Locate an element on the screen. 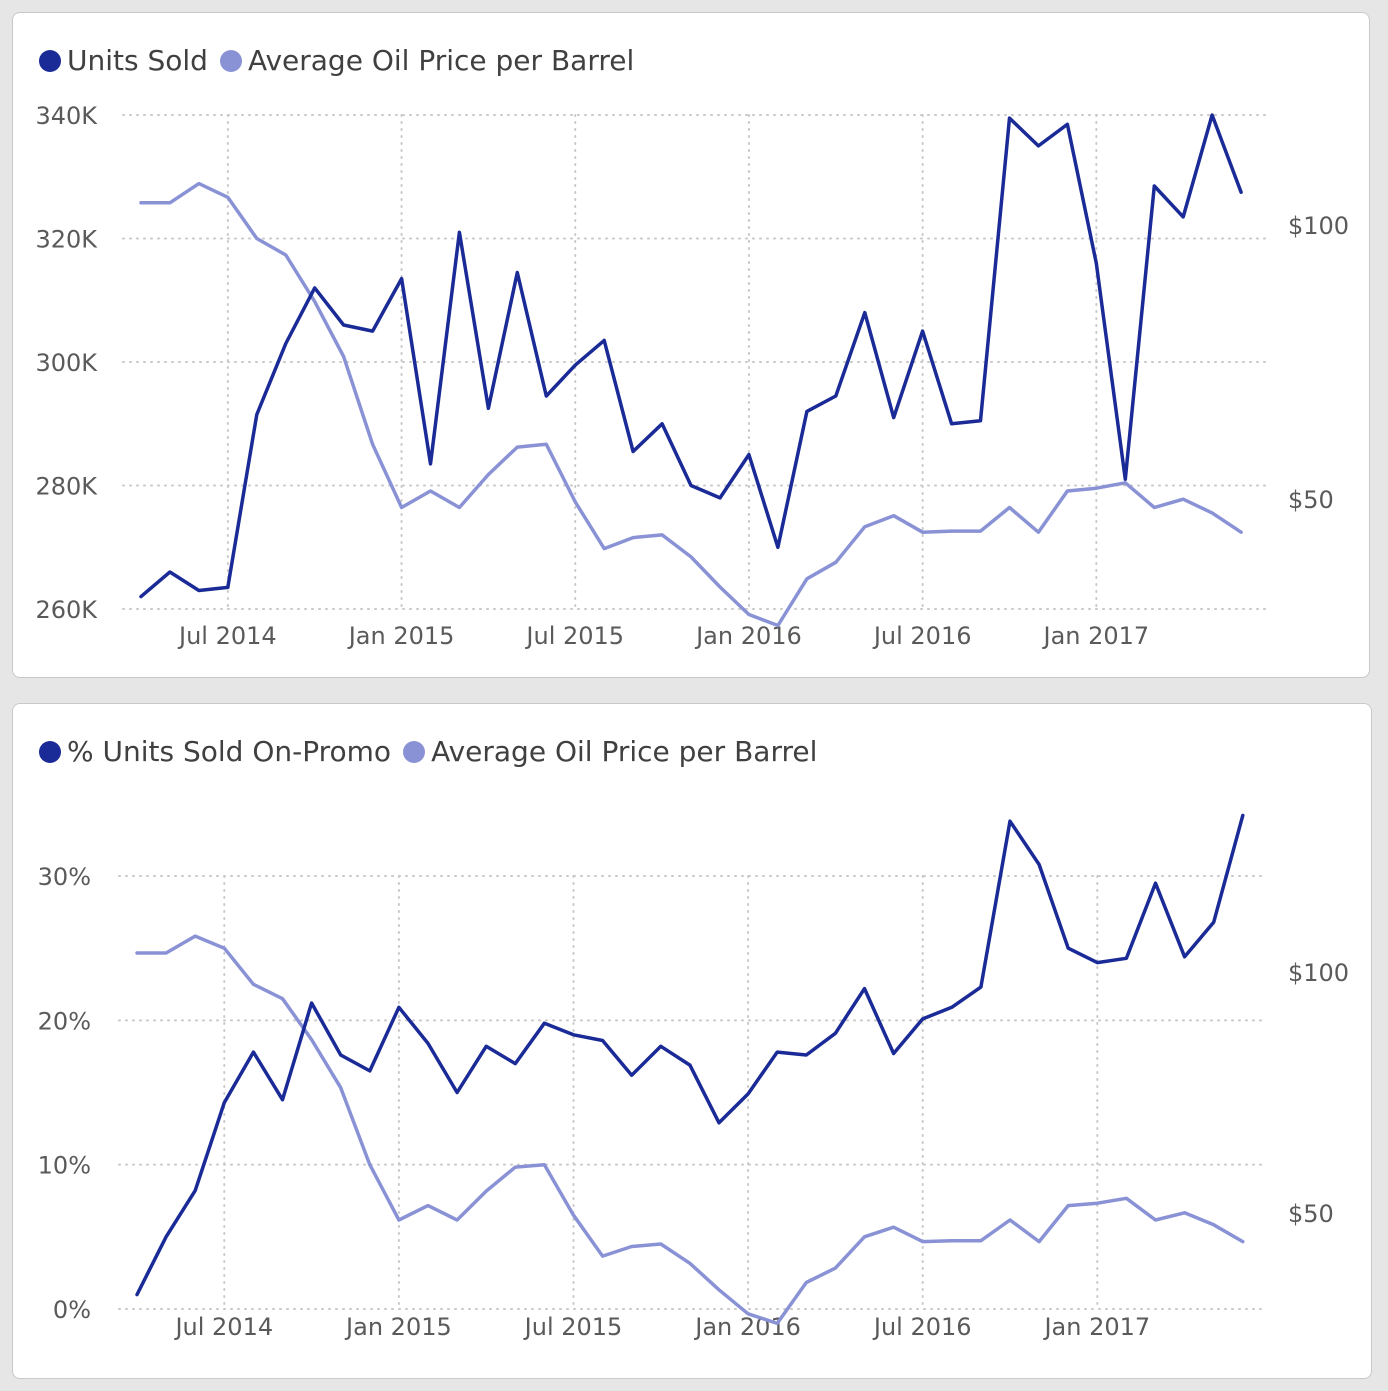 The width and height of the screenshot is (1388, 1391). y-left-tick-label: 340K is located at coordinates (66, 116).